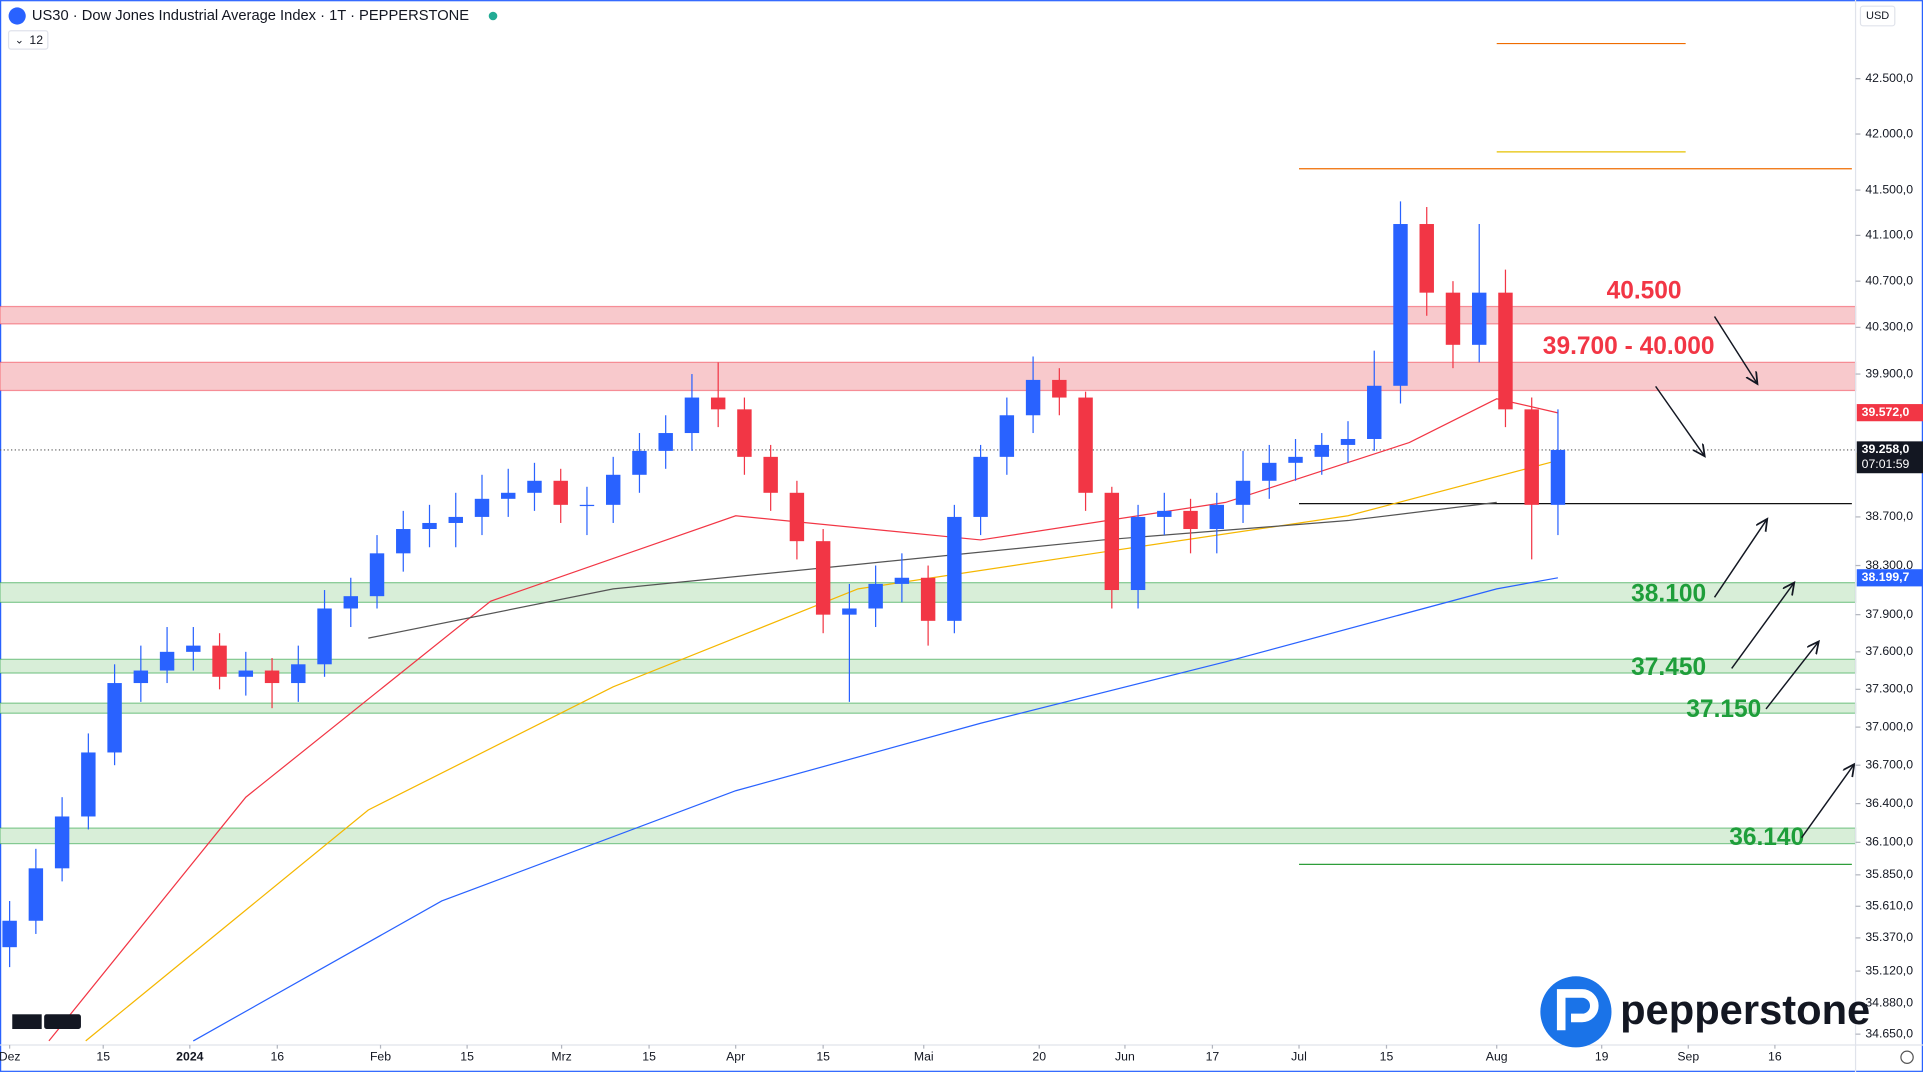 The width and height of the screenshot is (1923, 1072). What do you see at coordinates (1889, 726) in the screenshot?
I see `y-tick-label: 37.000,0` at bounding box center [1889, 726].